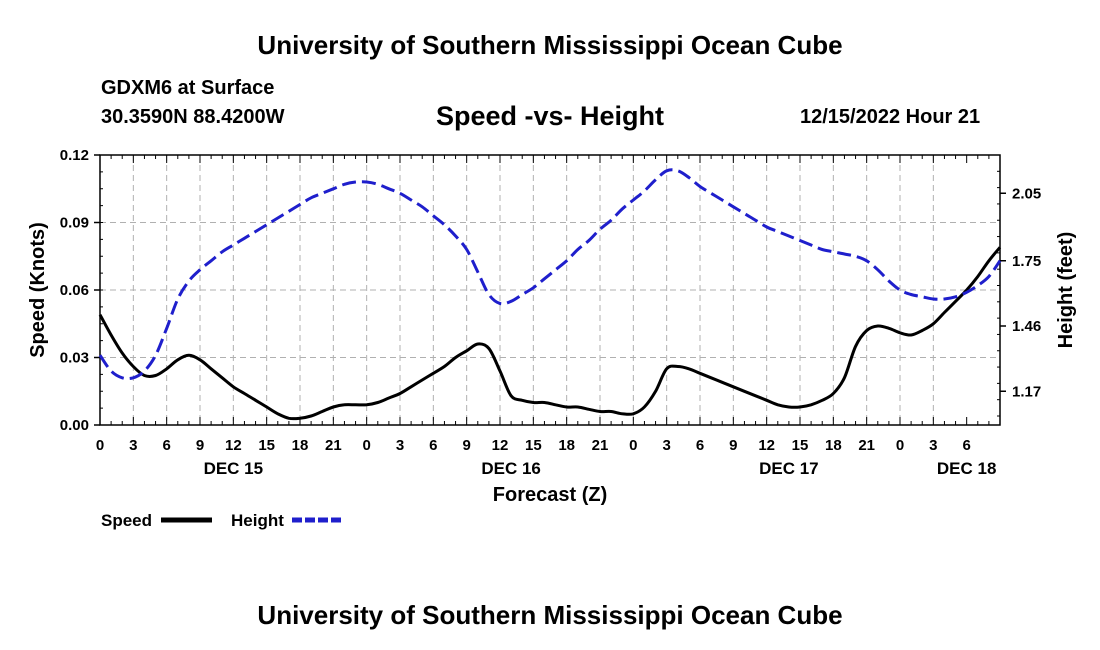 The width and height of the screenshot is (1100, 650). What do you see at coordinates (550, 495) in the screenshot?
I see `x-axis-title: Forecast (Z)` at bounding box center [550, 495].